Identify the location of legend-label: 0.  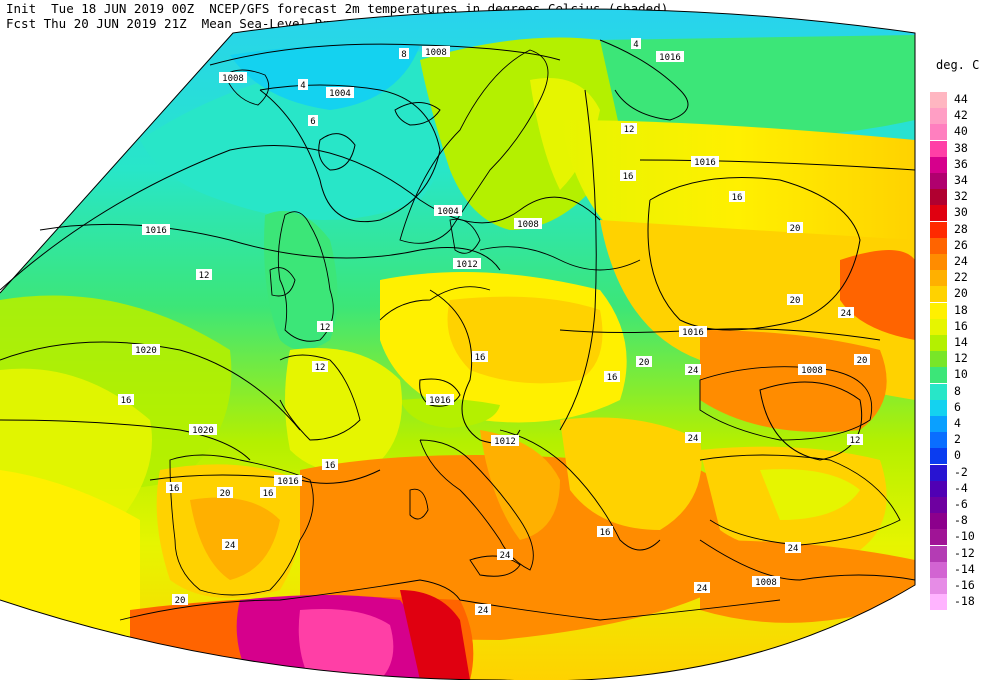
(957, 455).